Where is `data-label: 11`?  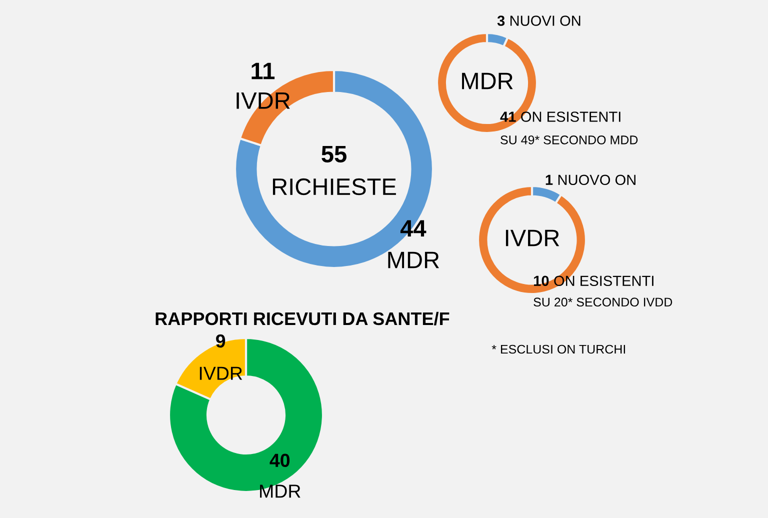 data-label: 11 is located at coordinates (263, 71).